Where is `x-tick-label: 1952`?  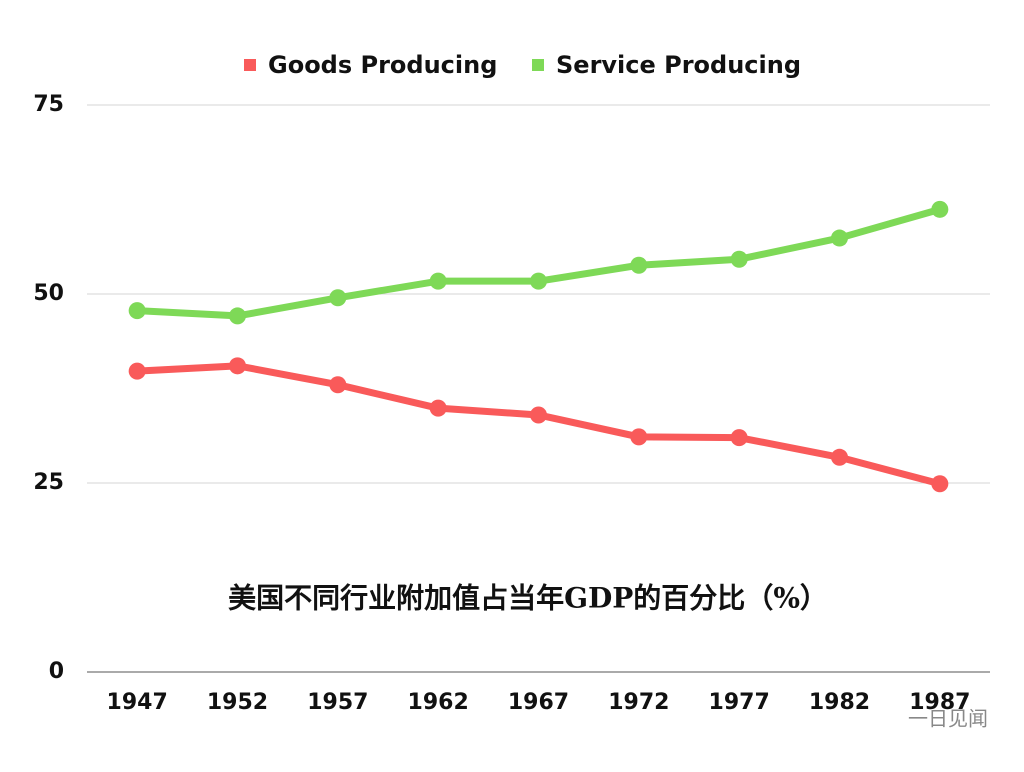 x-tick-label: 1952 is located at coordinates (237, 702).